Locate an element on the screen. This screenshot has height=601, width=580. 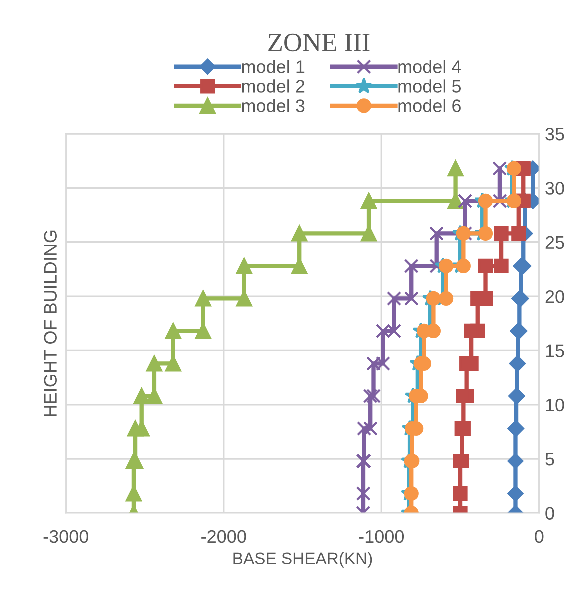
chart-title: ZONE III is located at coordinates (319, 43).